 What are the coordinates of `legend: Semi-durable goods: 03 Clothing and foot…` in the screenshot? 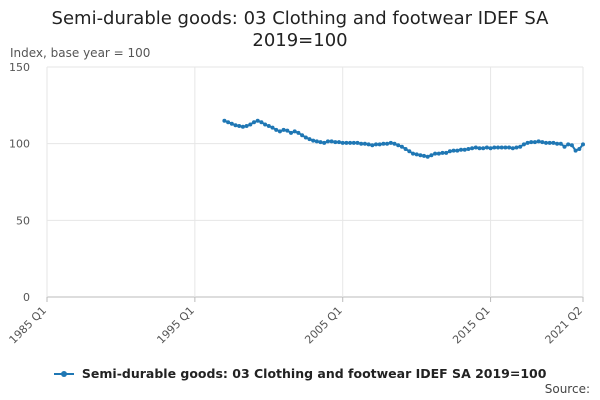 It's located at (300, 373).